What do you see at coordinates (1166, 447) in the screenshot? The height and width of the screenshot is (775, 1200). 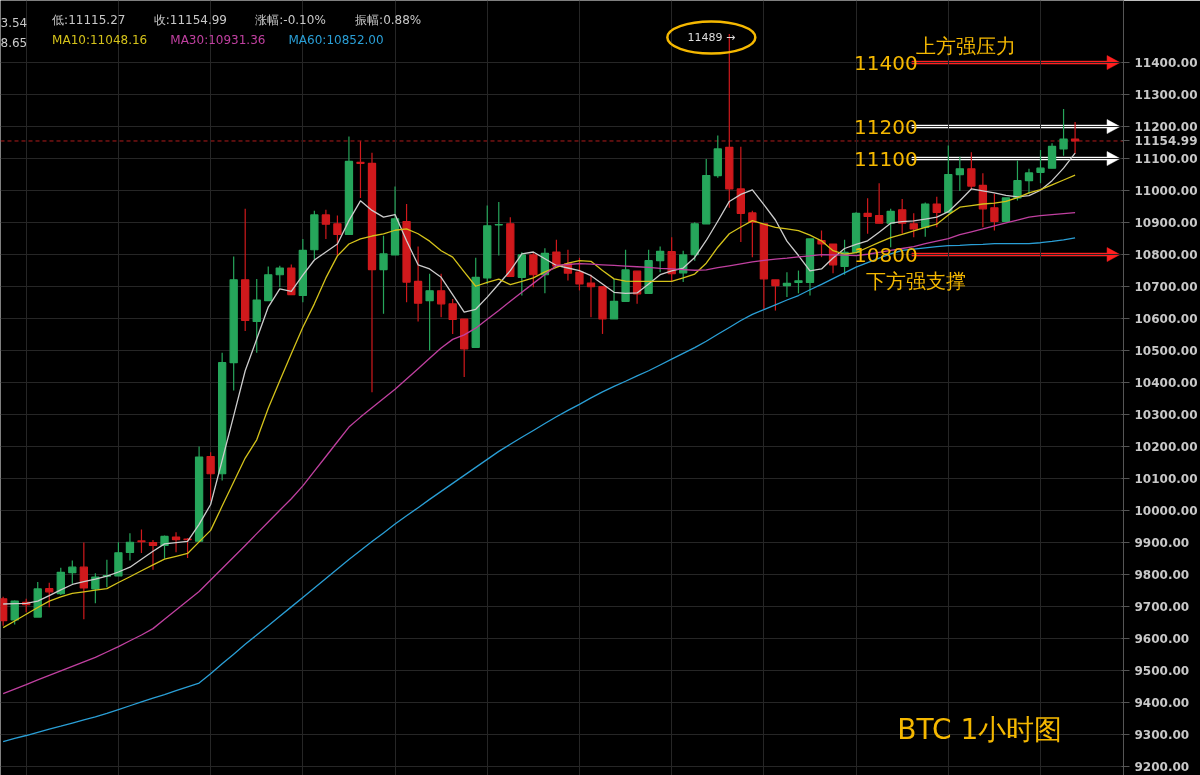 I see `y-tick-label: 10200.00` at bounding box center [1166, 447].